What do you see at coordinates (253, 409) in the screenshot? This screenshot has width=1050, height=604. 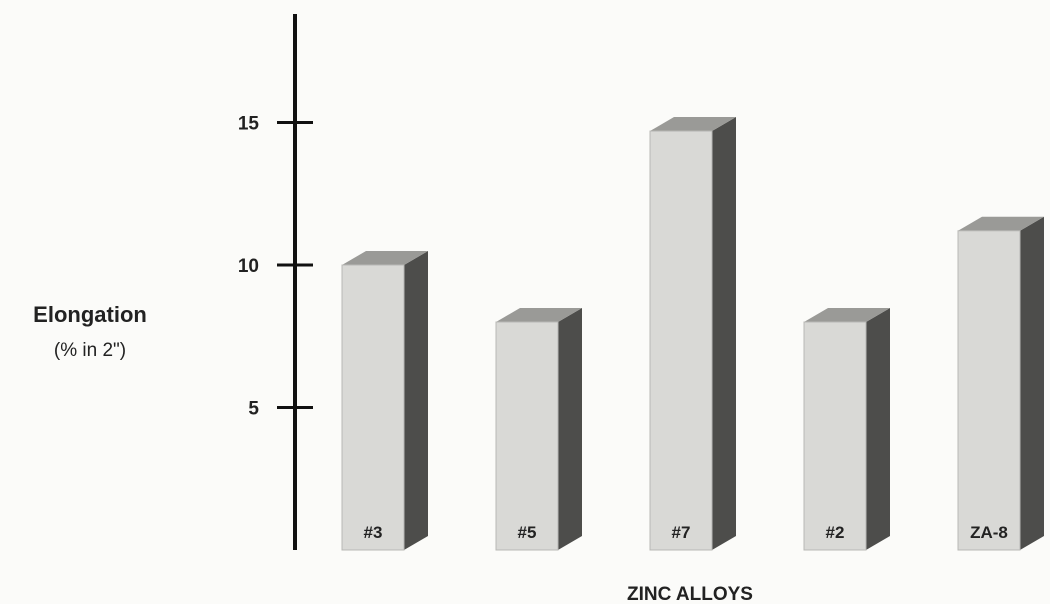 I see `y-tick-label: 5` at bounding box center [253, 409].